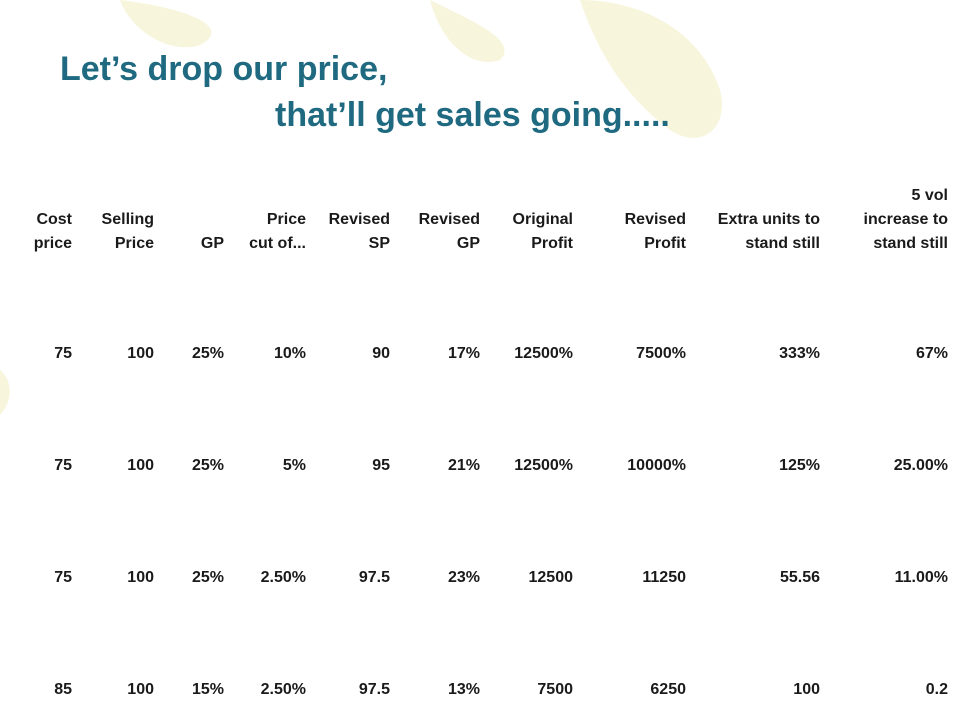 The height and width of the screenshot is (720, 960). I want to click on header-selling-price: Selling Price, so click(127, 231).